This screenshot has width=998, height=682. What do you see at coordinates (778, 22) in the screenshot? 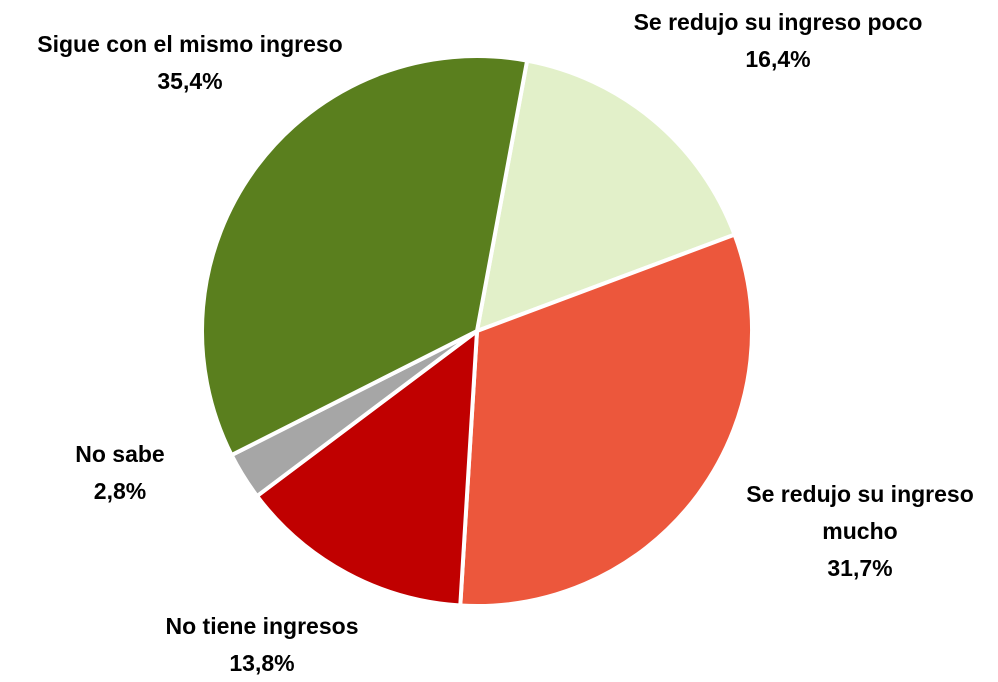
I see `category-label: Se redujo su ingreso poco` at bounding box center [778, 22].